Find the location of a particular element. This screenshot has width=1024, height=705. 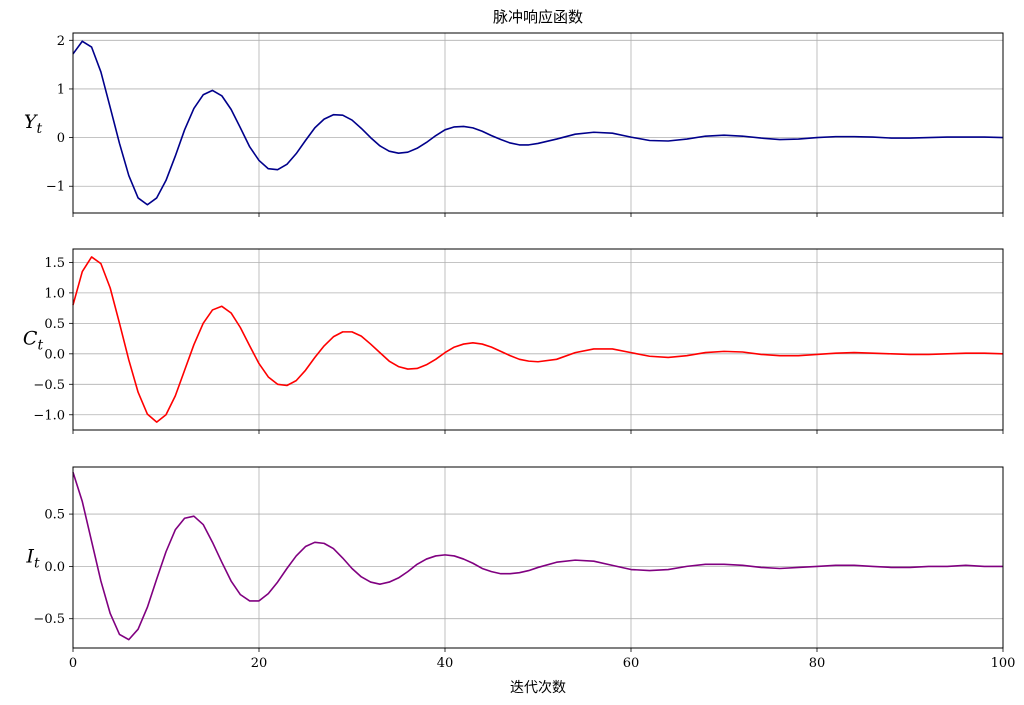

y-tick-label: 1.0 is located at coordinates (54, 293).